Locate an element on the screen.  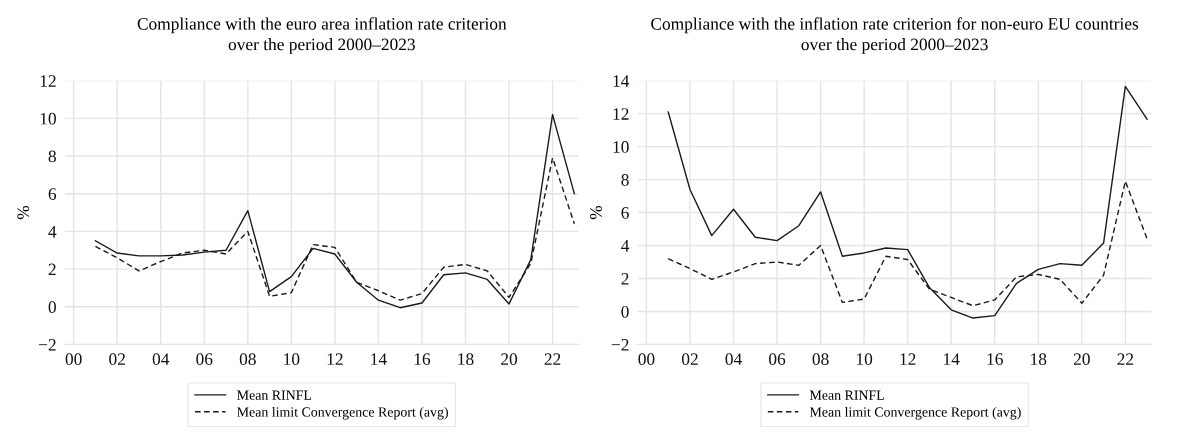
y-tick-label: 14 is located at coordinates (621, 81).